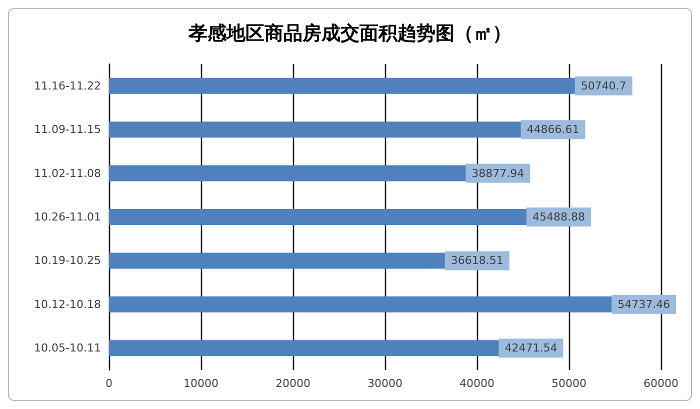 Image resolution: width=700 pixels, height=409 pixels. Describe the element at coordinates (477, 383) in the screenshot. I see `x-tick-label: 40000` at that location.